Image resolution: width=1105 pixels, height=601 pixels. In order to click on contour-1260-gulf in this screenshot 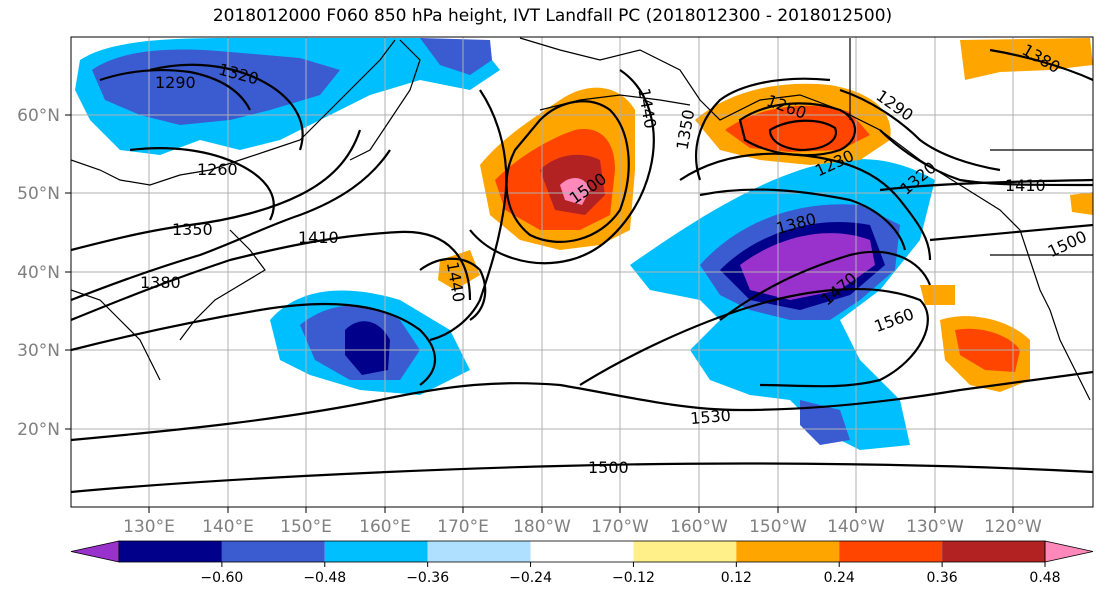, I will do `click(797, 129)`.